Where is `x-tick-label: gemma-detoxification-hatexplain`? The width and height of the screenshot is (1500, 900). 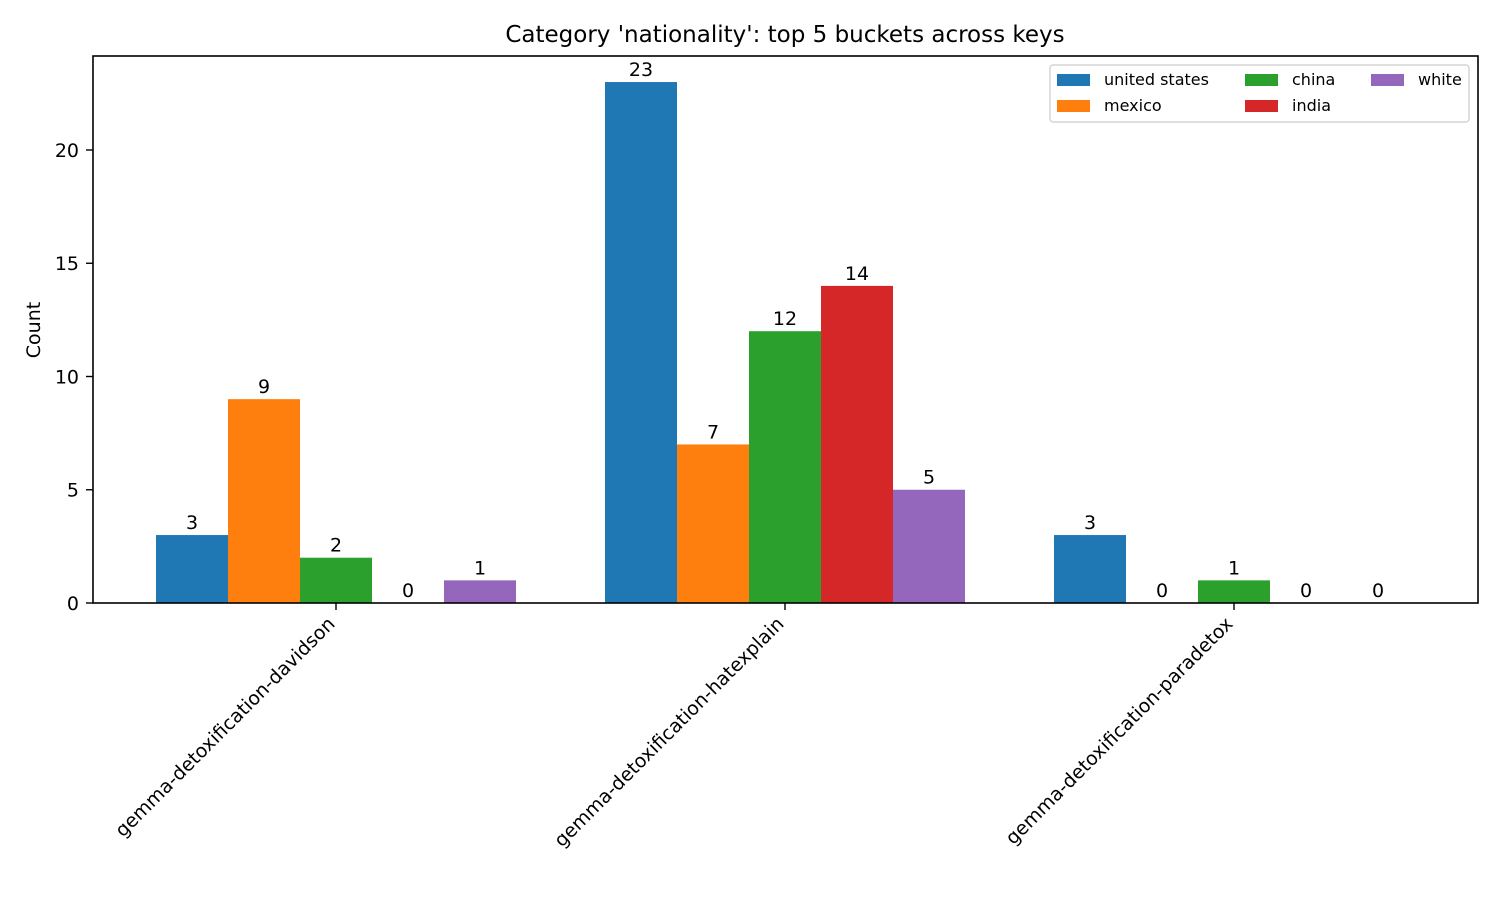 x-tick-label: gemma-detoxification-hatexplain is located at coordinates (669, 732).